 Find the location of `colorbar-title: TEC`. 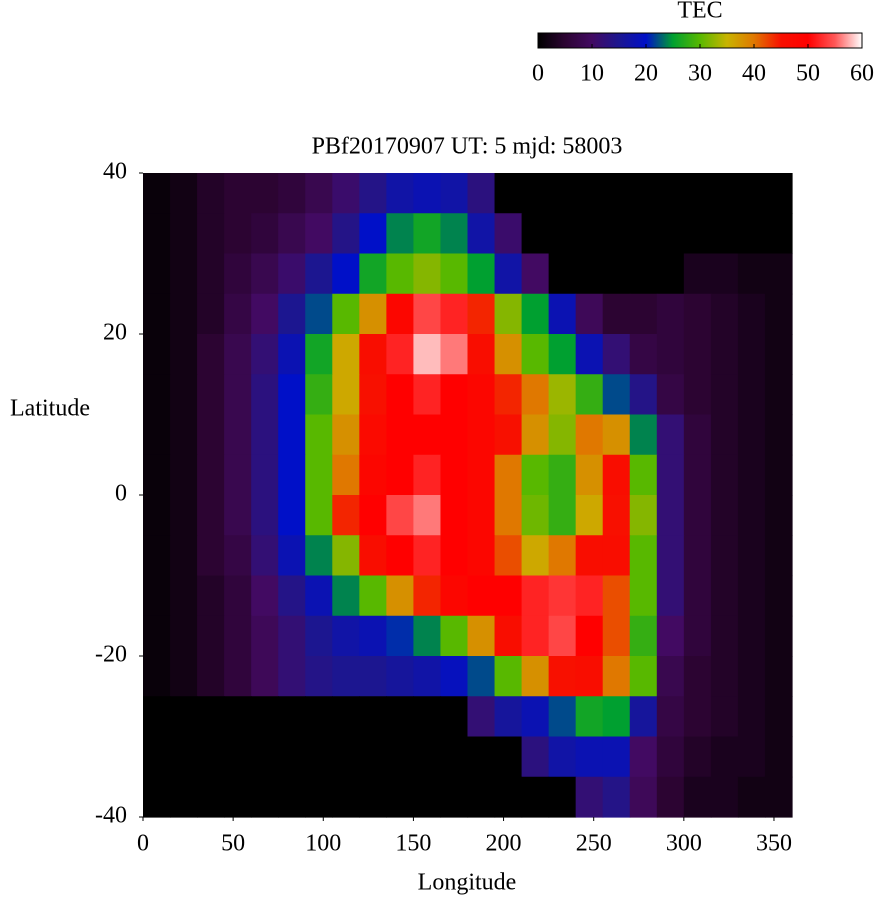

colorbar-title: TEC is located at coordinates (699, 12).